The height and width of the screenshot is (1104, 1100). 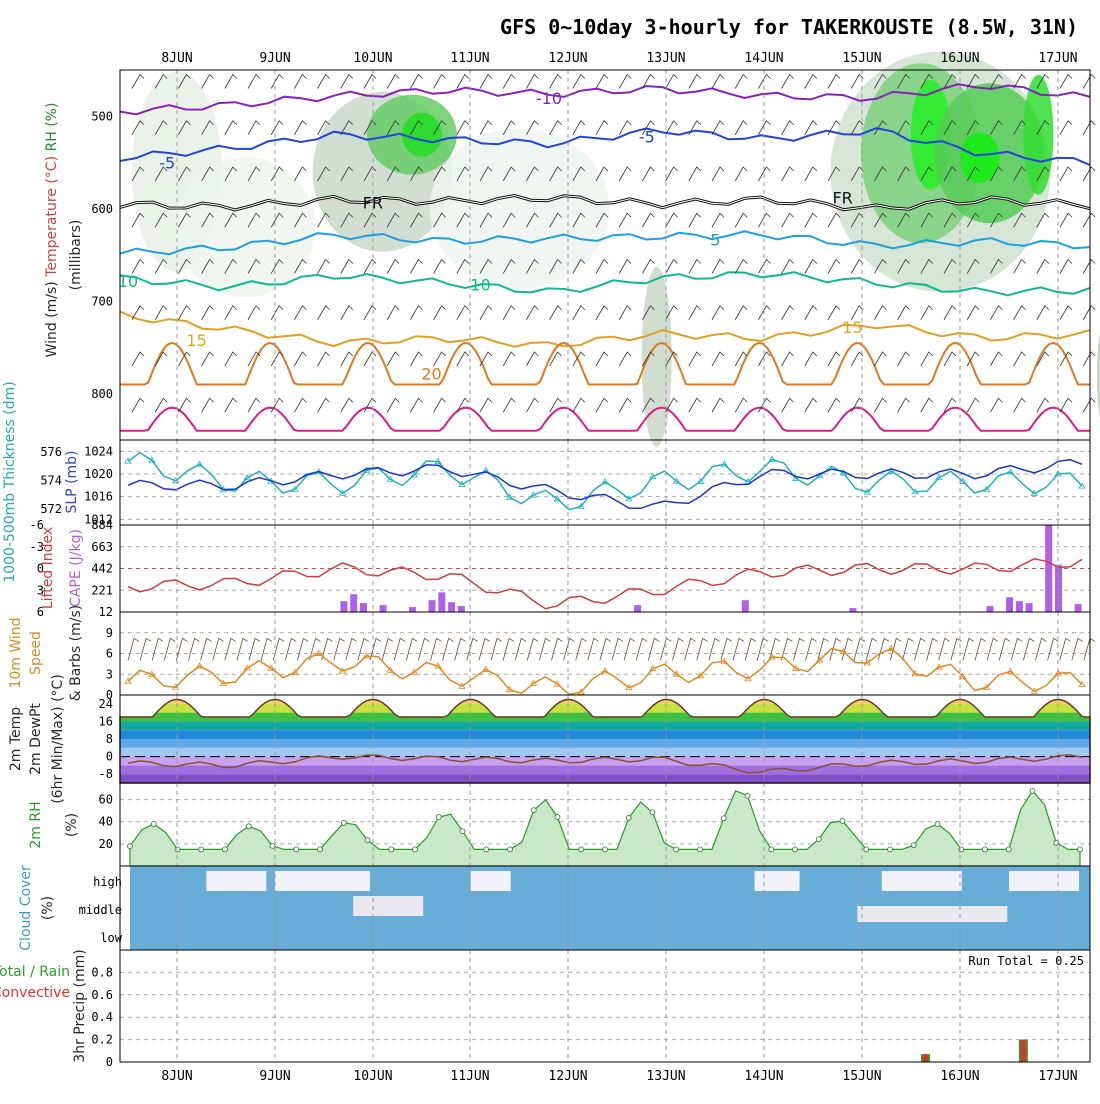 I want to click on thickness-line-marker, so click(x=724, y=463).